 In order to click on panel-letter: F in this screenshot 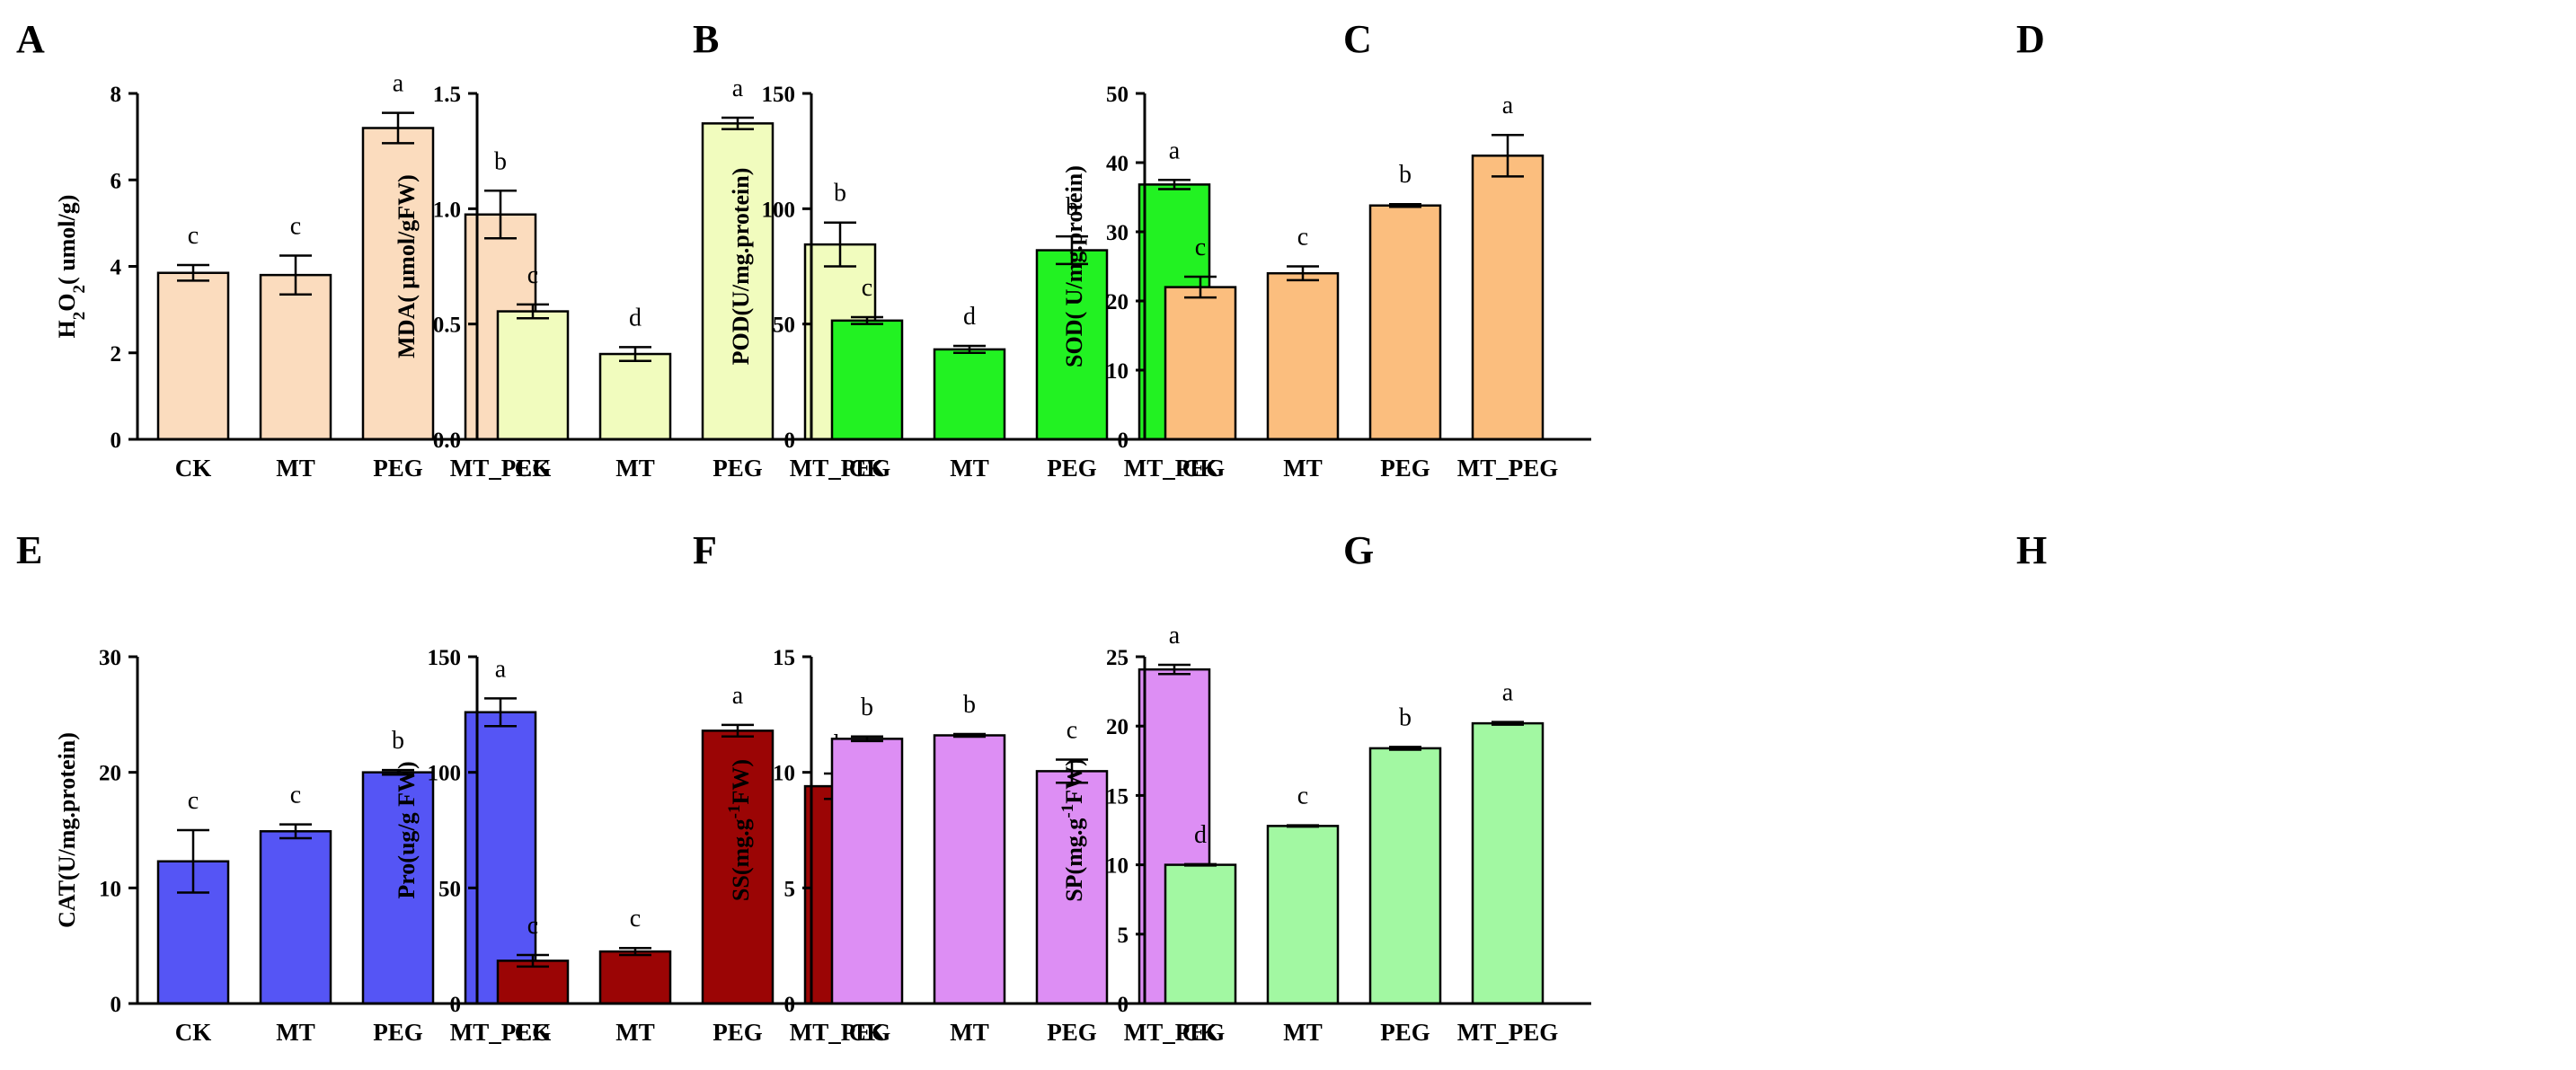, I will do `click(705, 550)`.